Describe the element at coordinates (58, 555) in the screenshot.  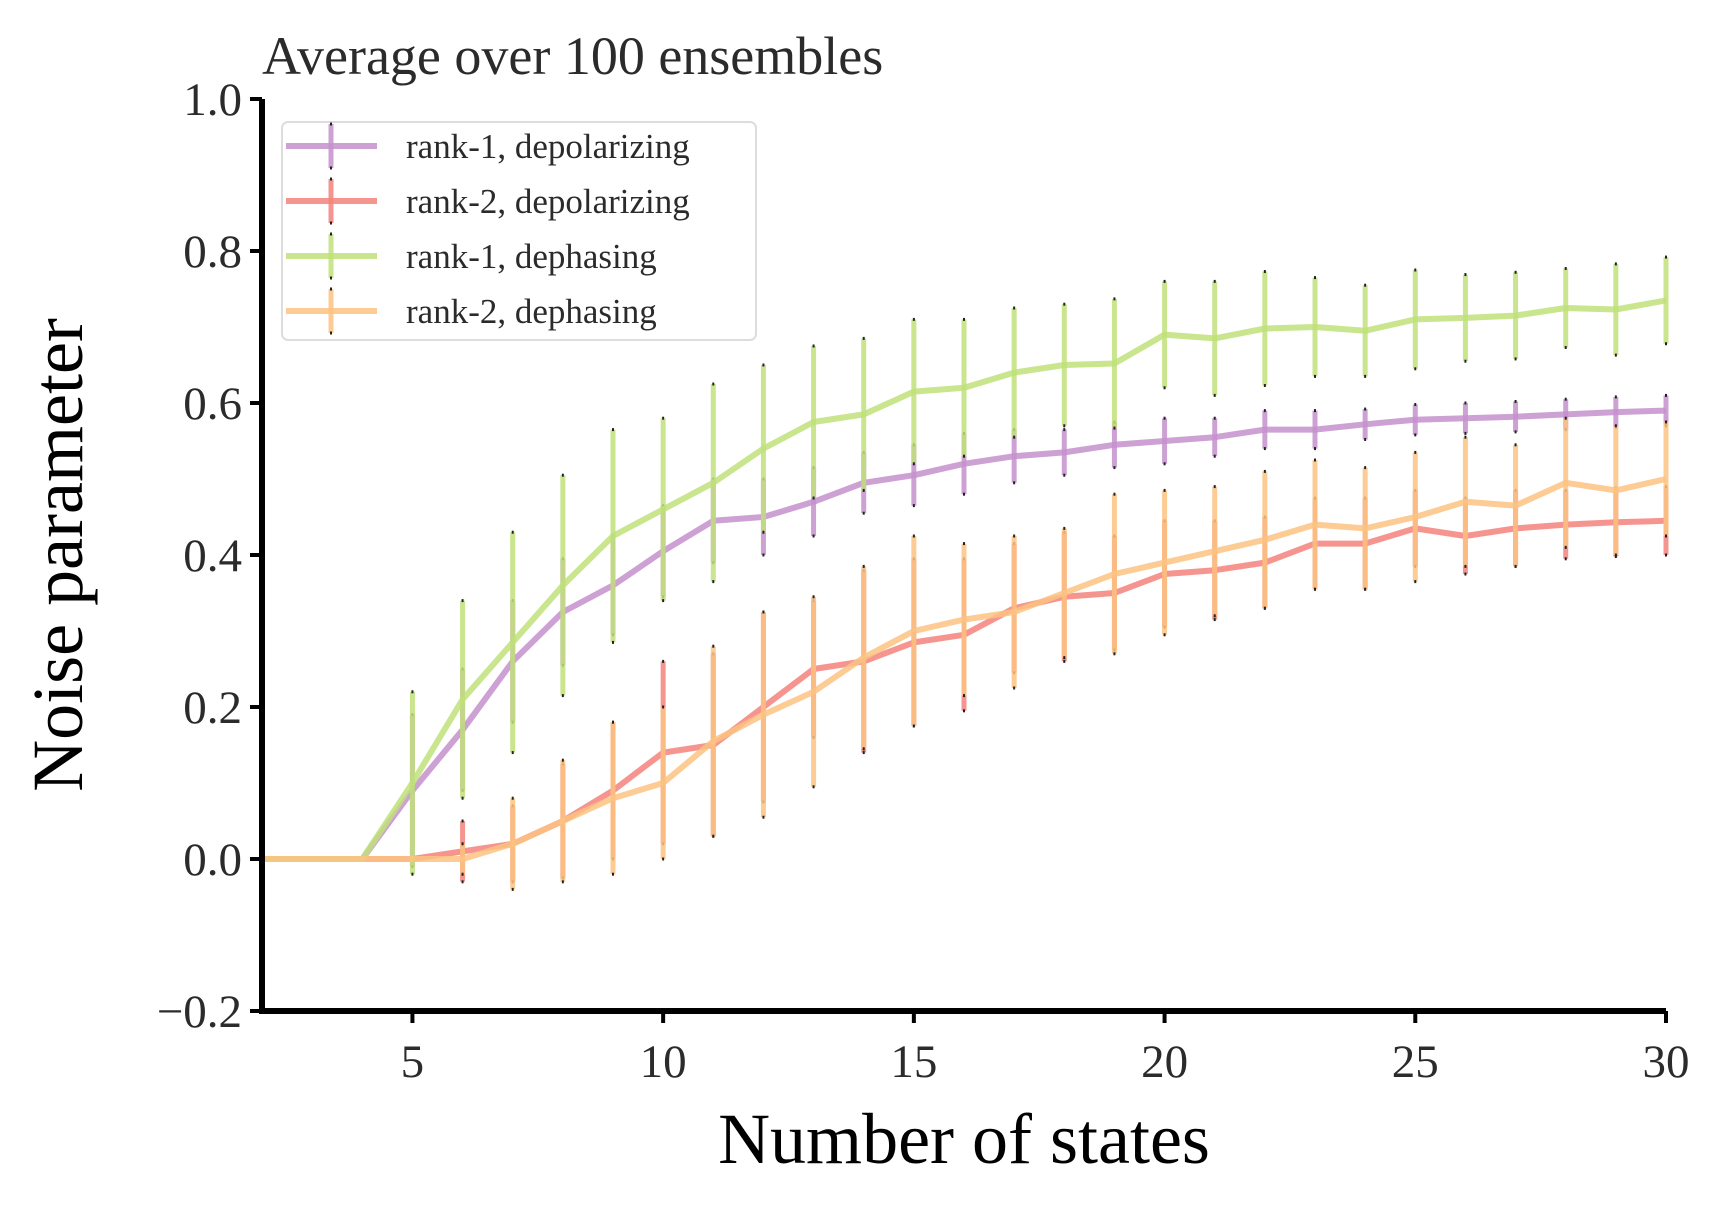
I see `y-axis-label: Noise parameter` at that location.